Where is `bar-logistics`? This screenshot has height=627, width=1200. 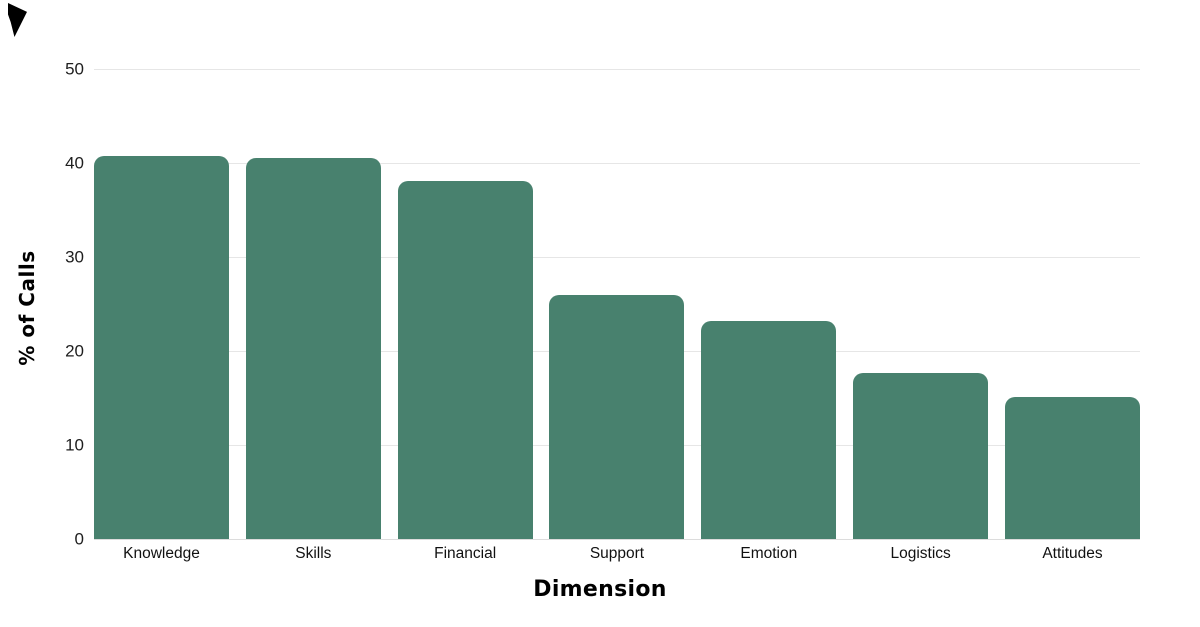 bar-logistics is located at coordinates (921, 455).